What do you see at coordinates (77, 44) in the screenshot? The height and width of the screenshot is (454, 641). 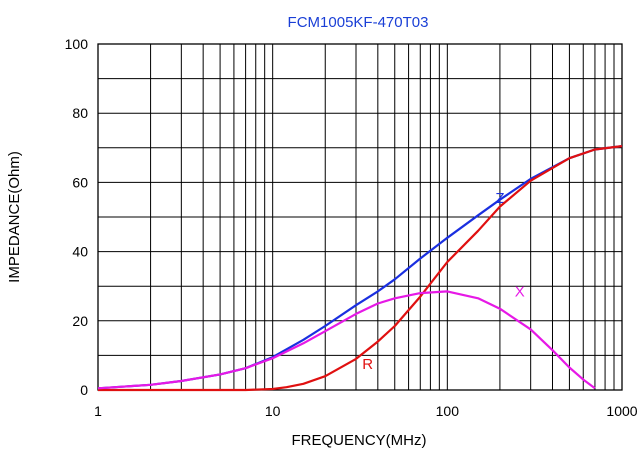 I see `y-tick-label: 100` at bounding box center [77, 44].